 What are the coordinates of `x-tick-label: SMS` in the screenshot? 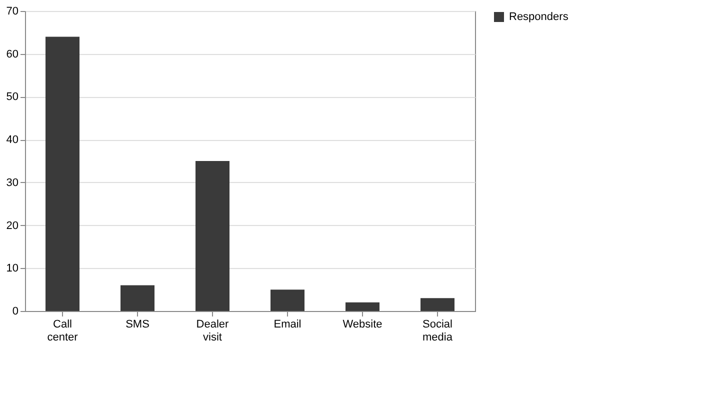 It's located at (138, 324).